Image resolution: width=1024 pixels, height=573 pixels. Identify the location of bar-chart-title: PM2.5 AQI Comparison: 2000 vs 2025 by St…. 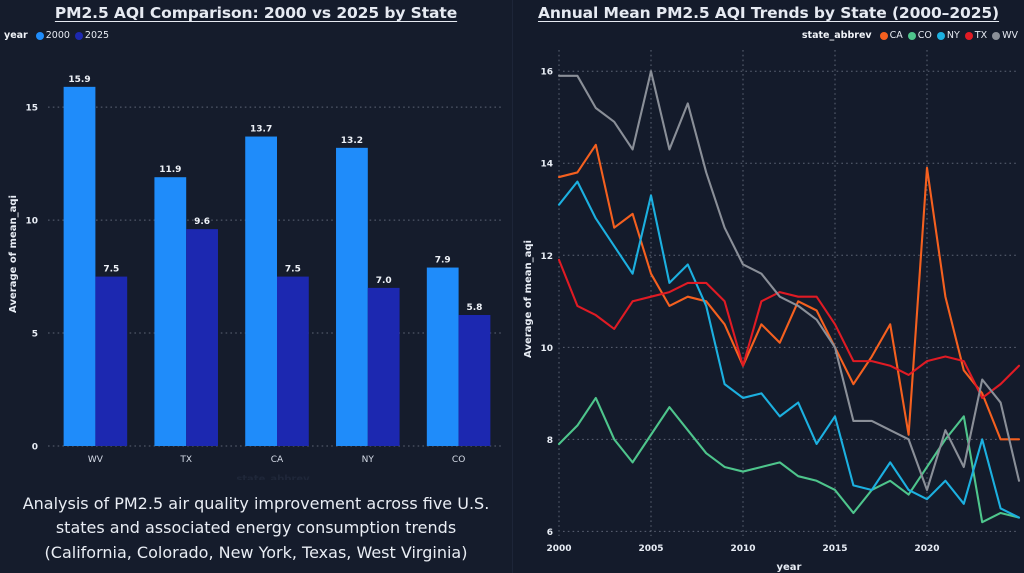
(256, 13).